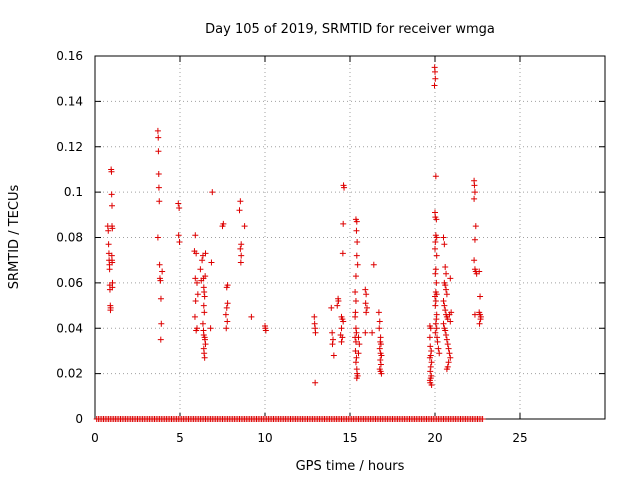  Describe the element at coordinates (350, 466) in the screenshot. I see `x-axis-label: GPS time / hours` at that location.